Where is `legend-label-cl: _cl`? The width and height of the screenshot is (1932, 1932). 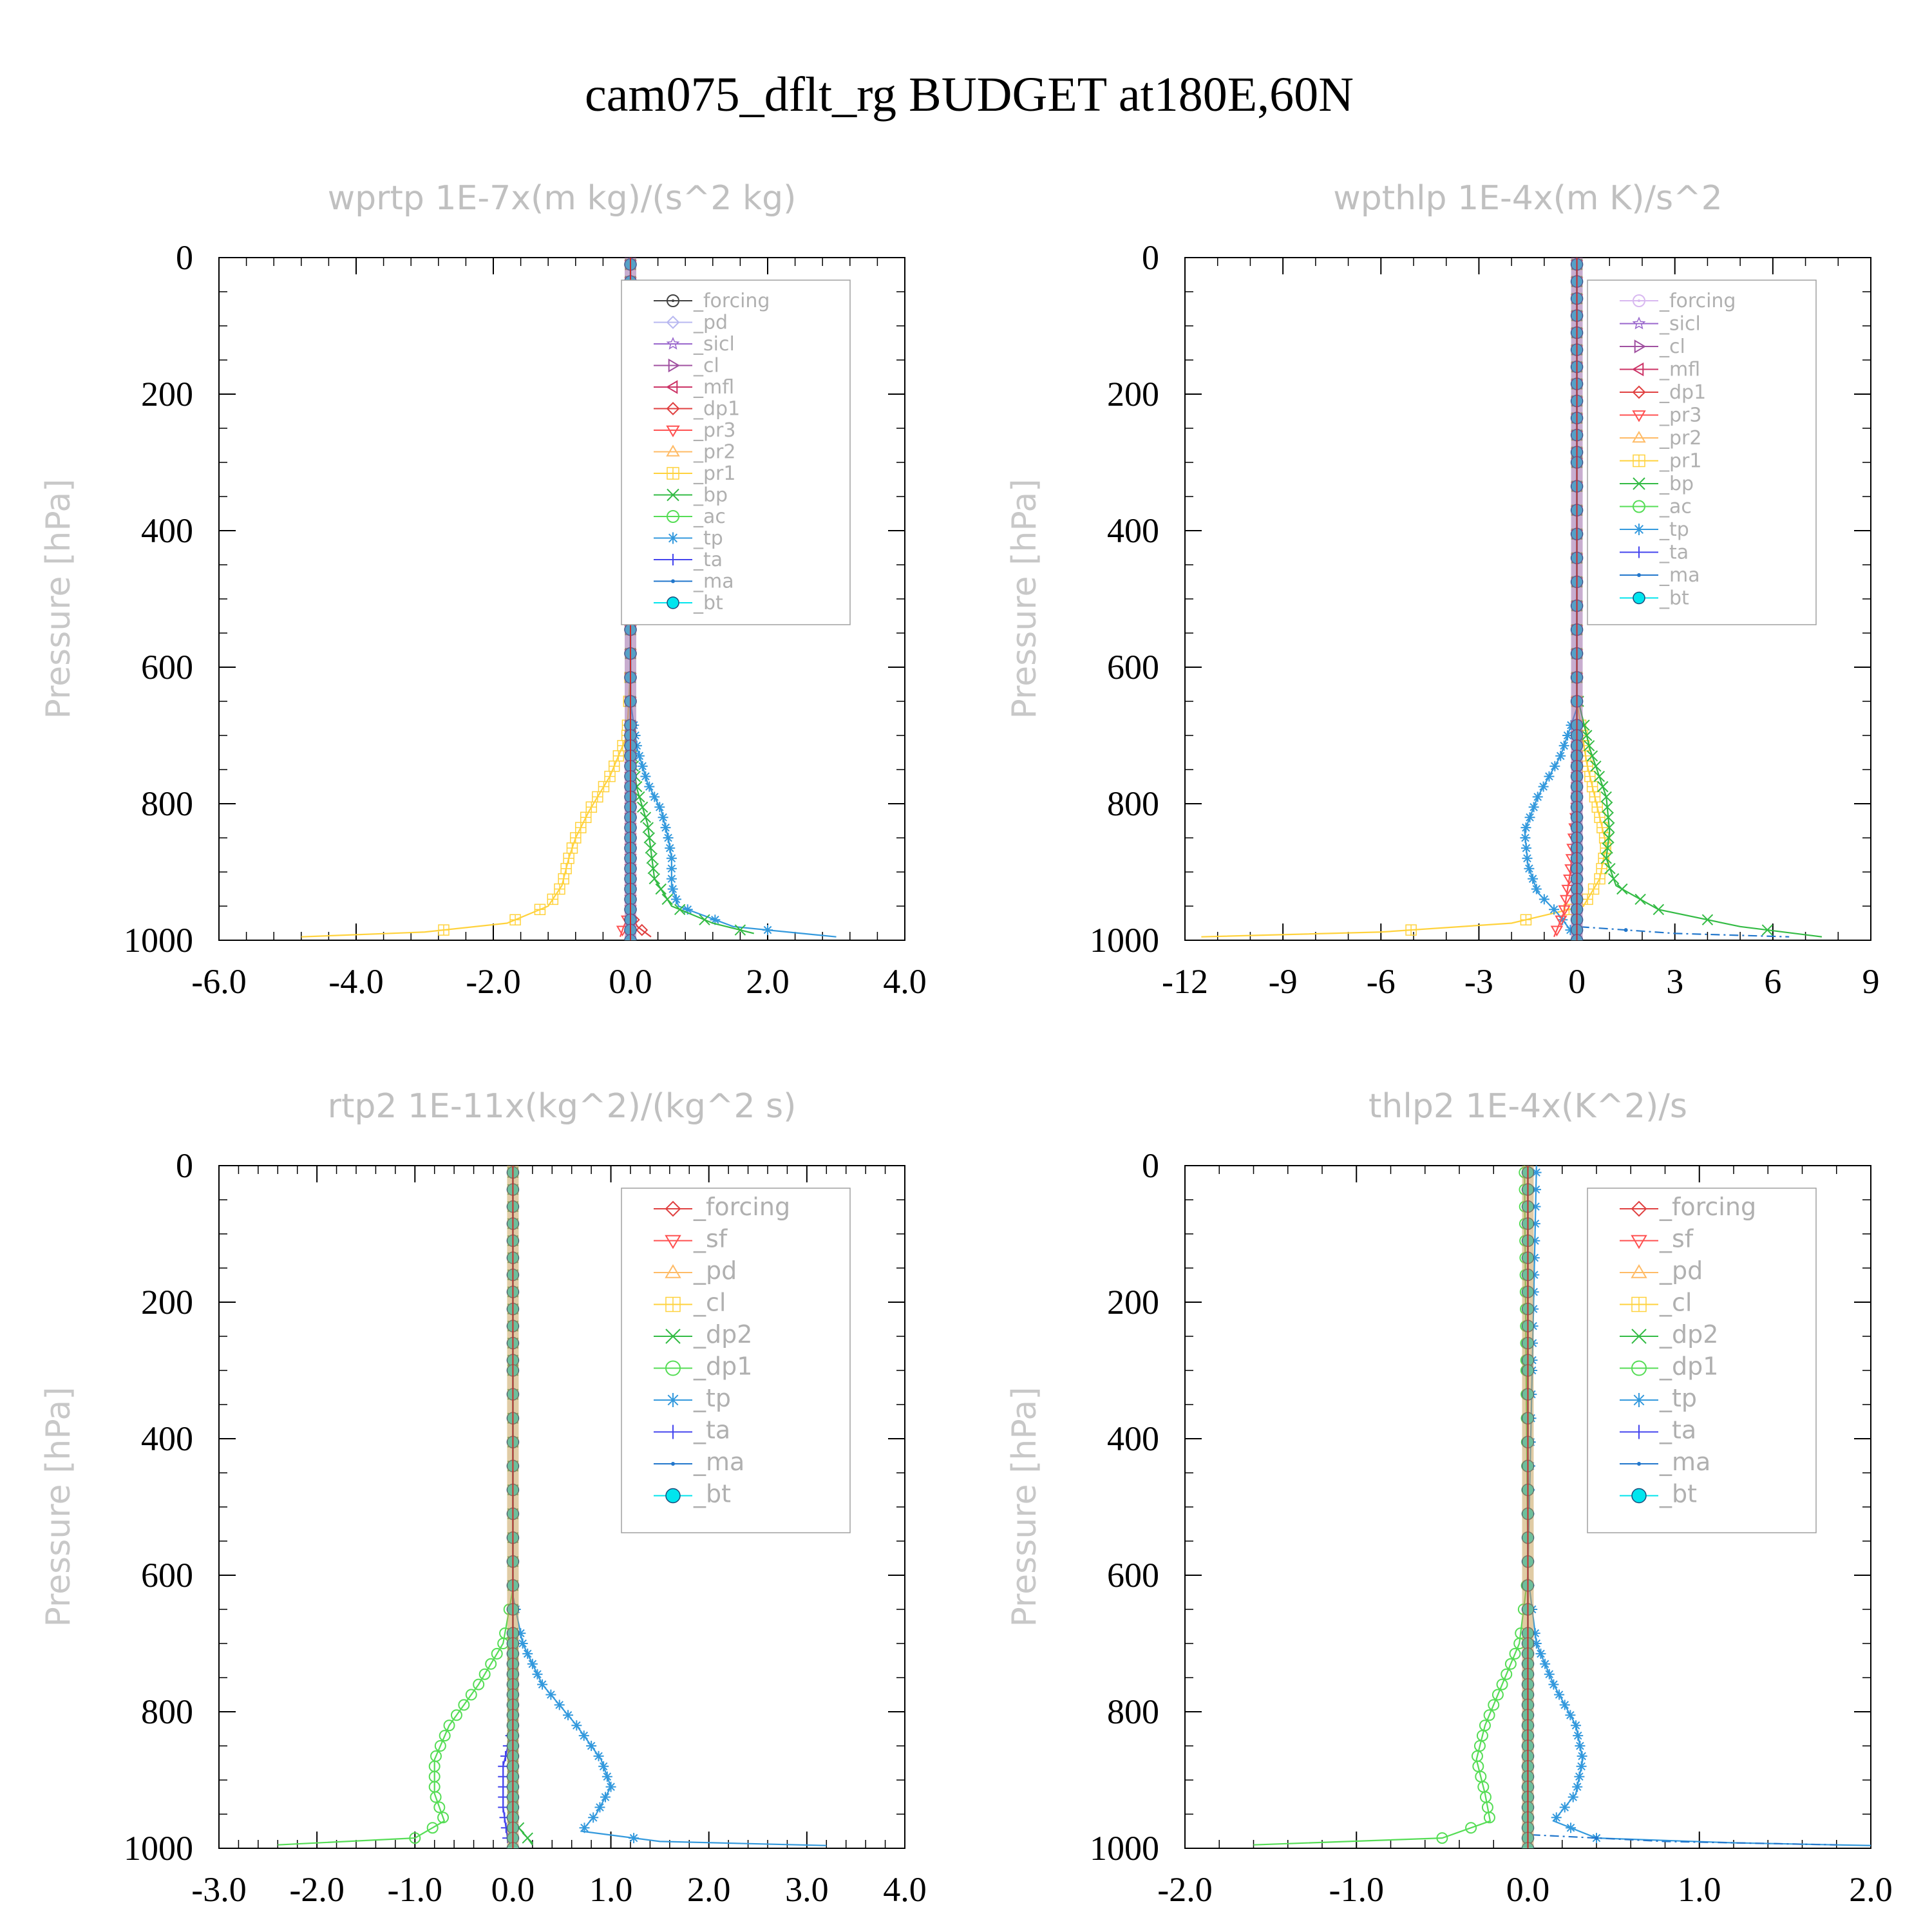 legend-label-cl: _cl is located at coordinates (1675, 1303).